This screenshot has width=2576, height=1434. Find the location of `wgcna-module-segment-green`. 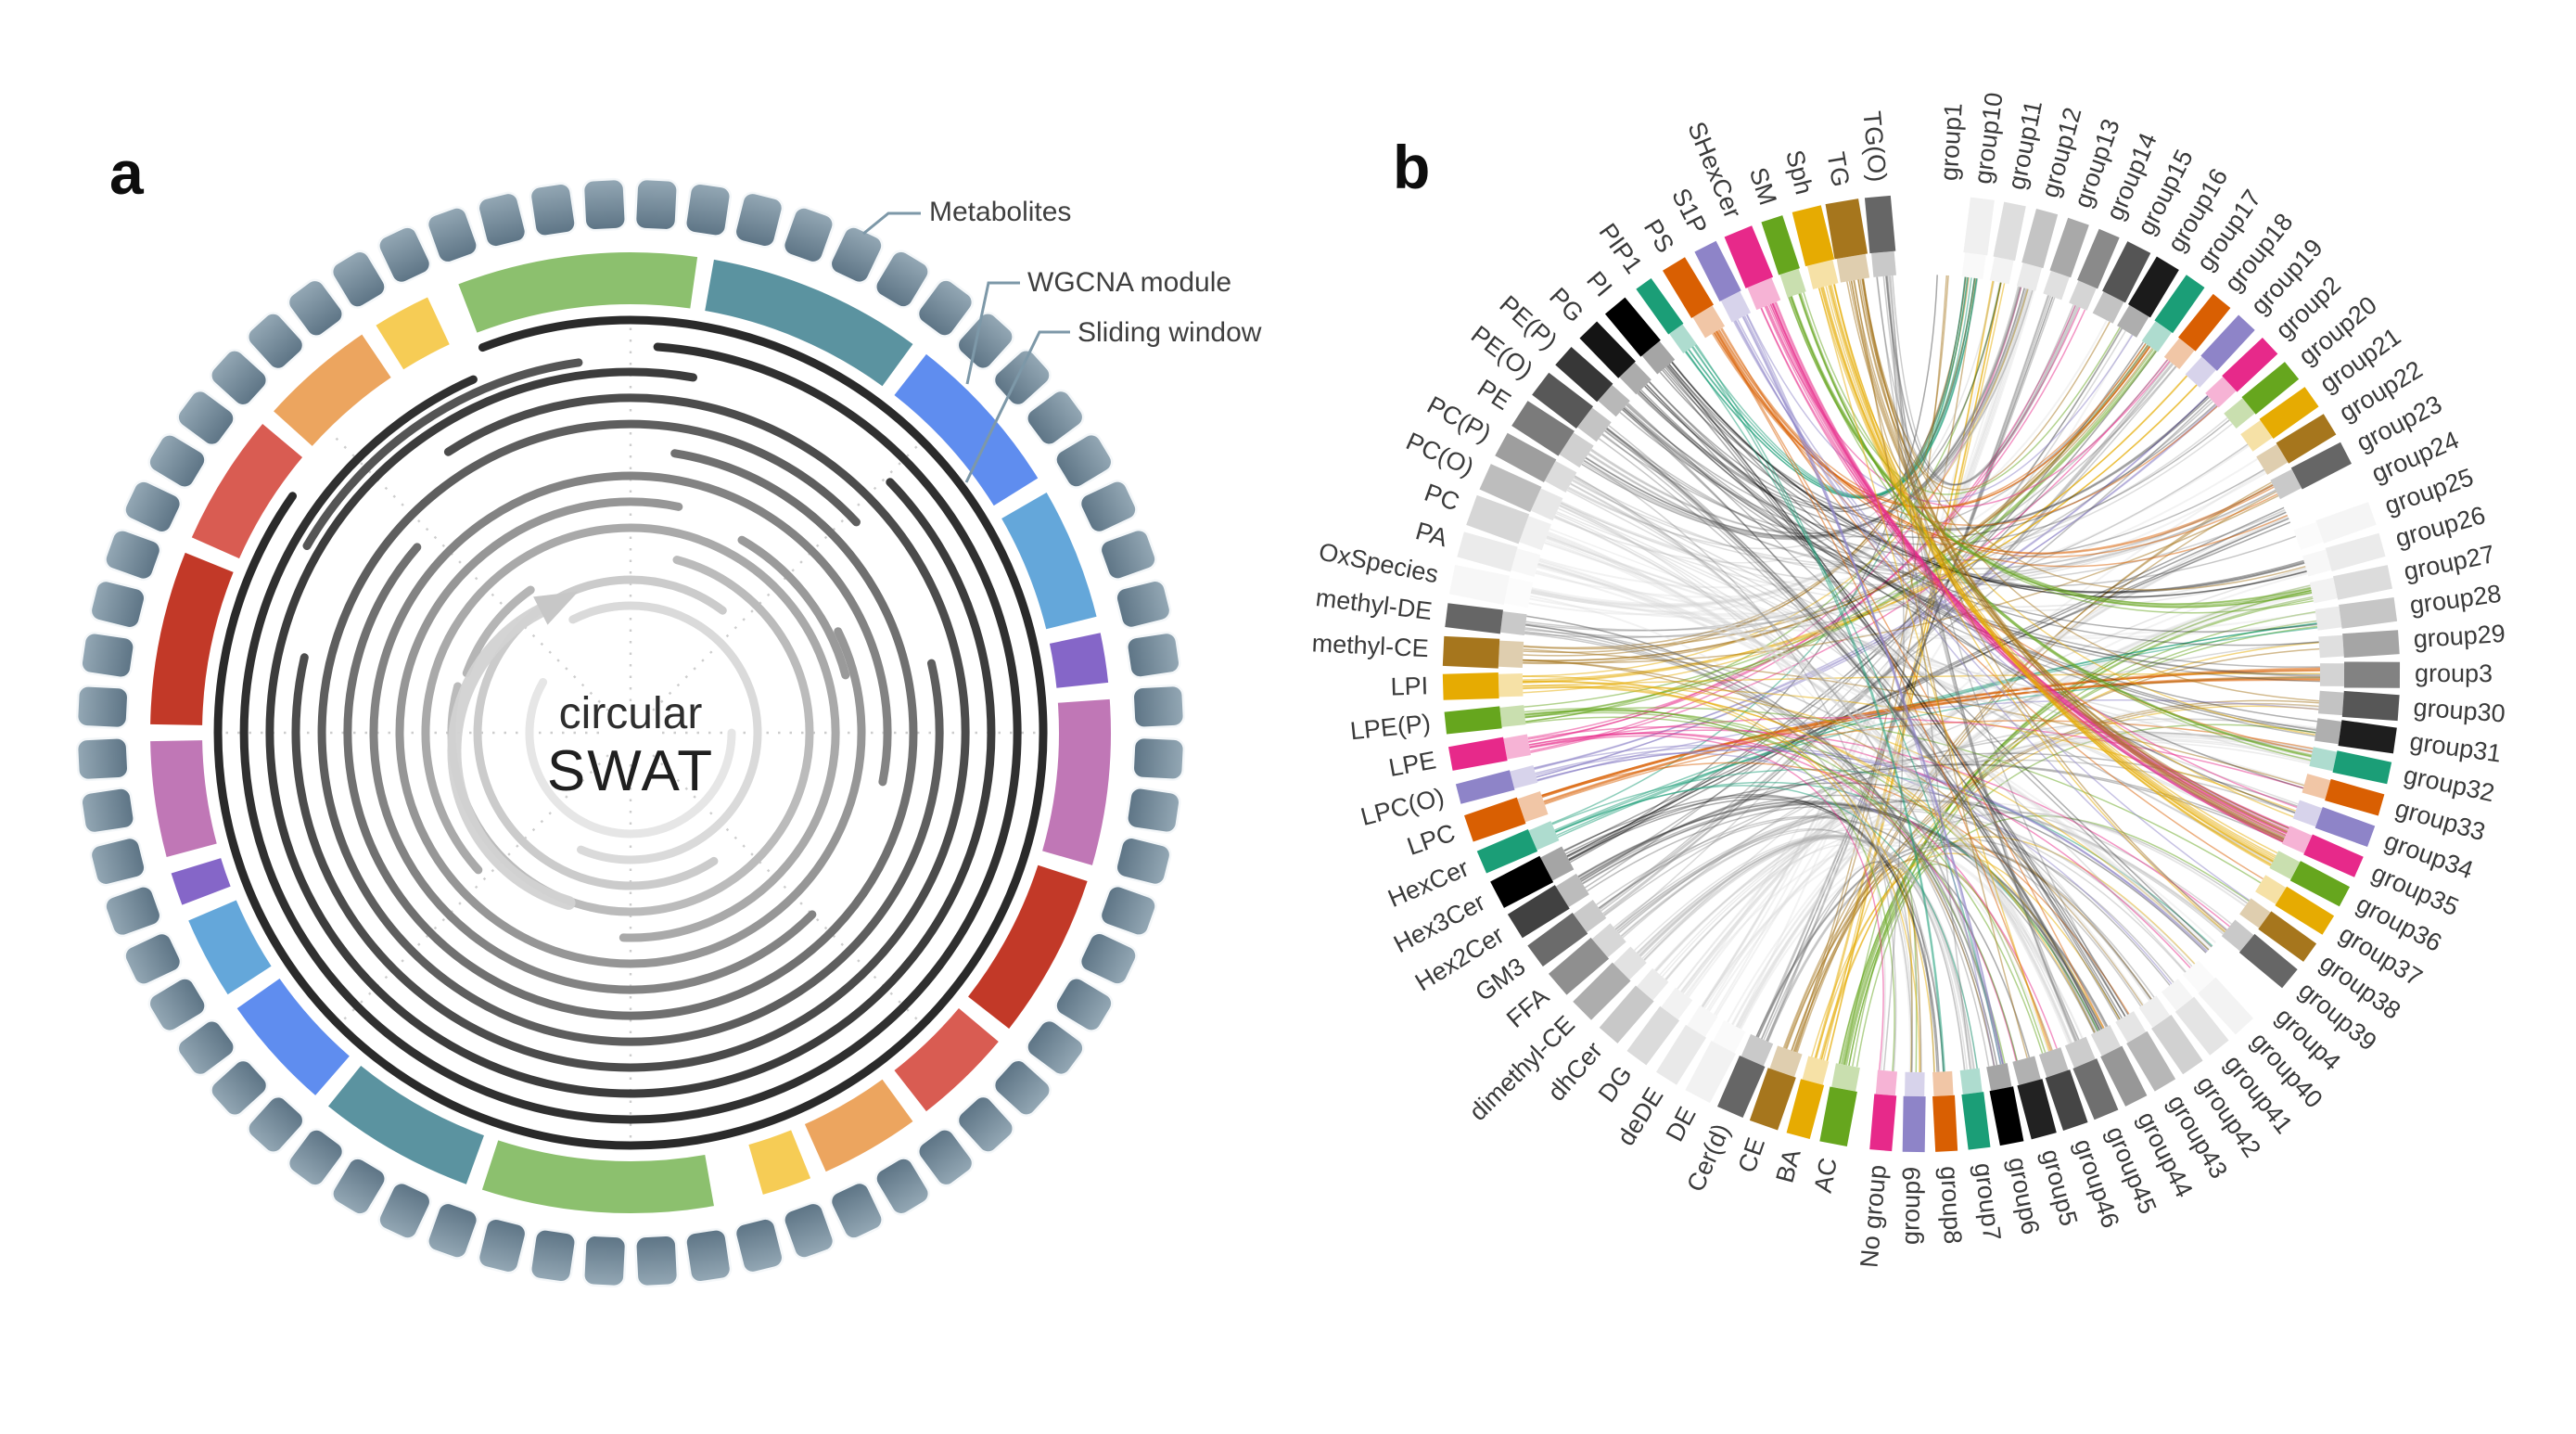

wgcna-module-segment-green is located at coordinates (598, 1176).